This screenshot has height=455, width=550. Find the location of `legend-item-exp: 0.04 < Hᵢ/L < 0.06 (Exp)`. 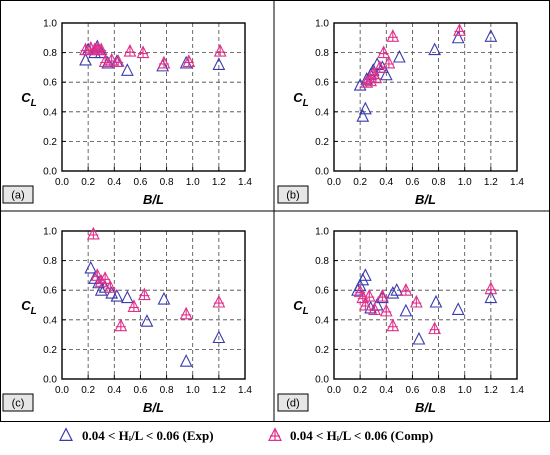

legend-item-exp: 0.04 < Hᵢ/L < 0.06 (Exp) is located at coordinates (136, 435).